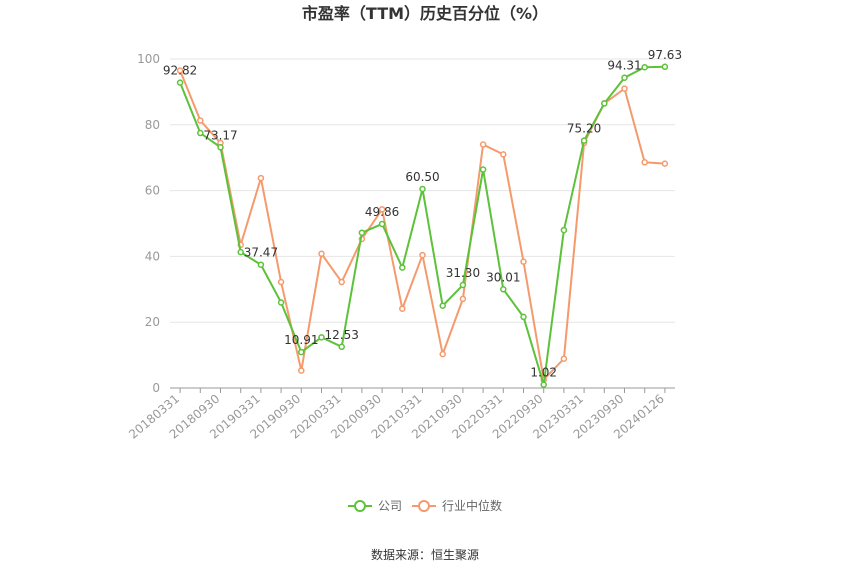  Describe the element at coordinates (422, 177) in the screenshot. I see `data-label: 60.50` at that location.